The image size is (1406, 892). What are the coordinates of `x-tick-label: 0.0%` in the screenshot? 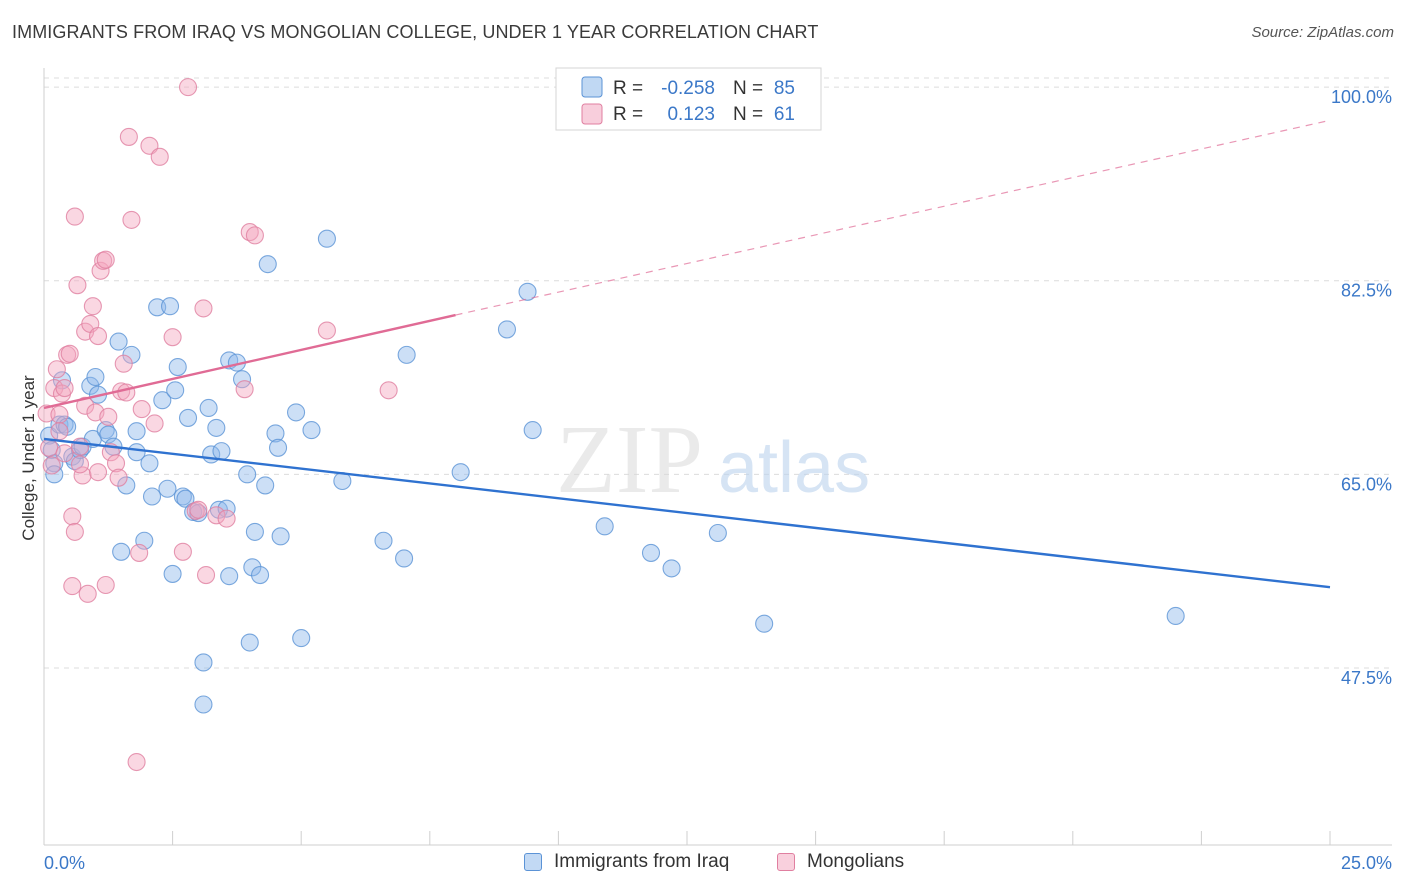 It's located at (64, 863).